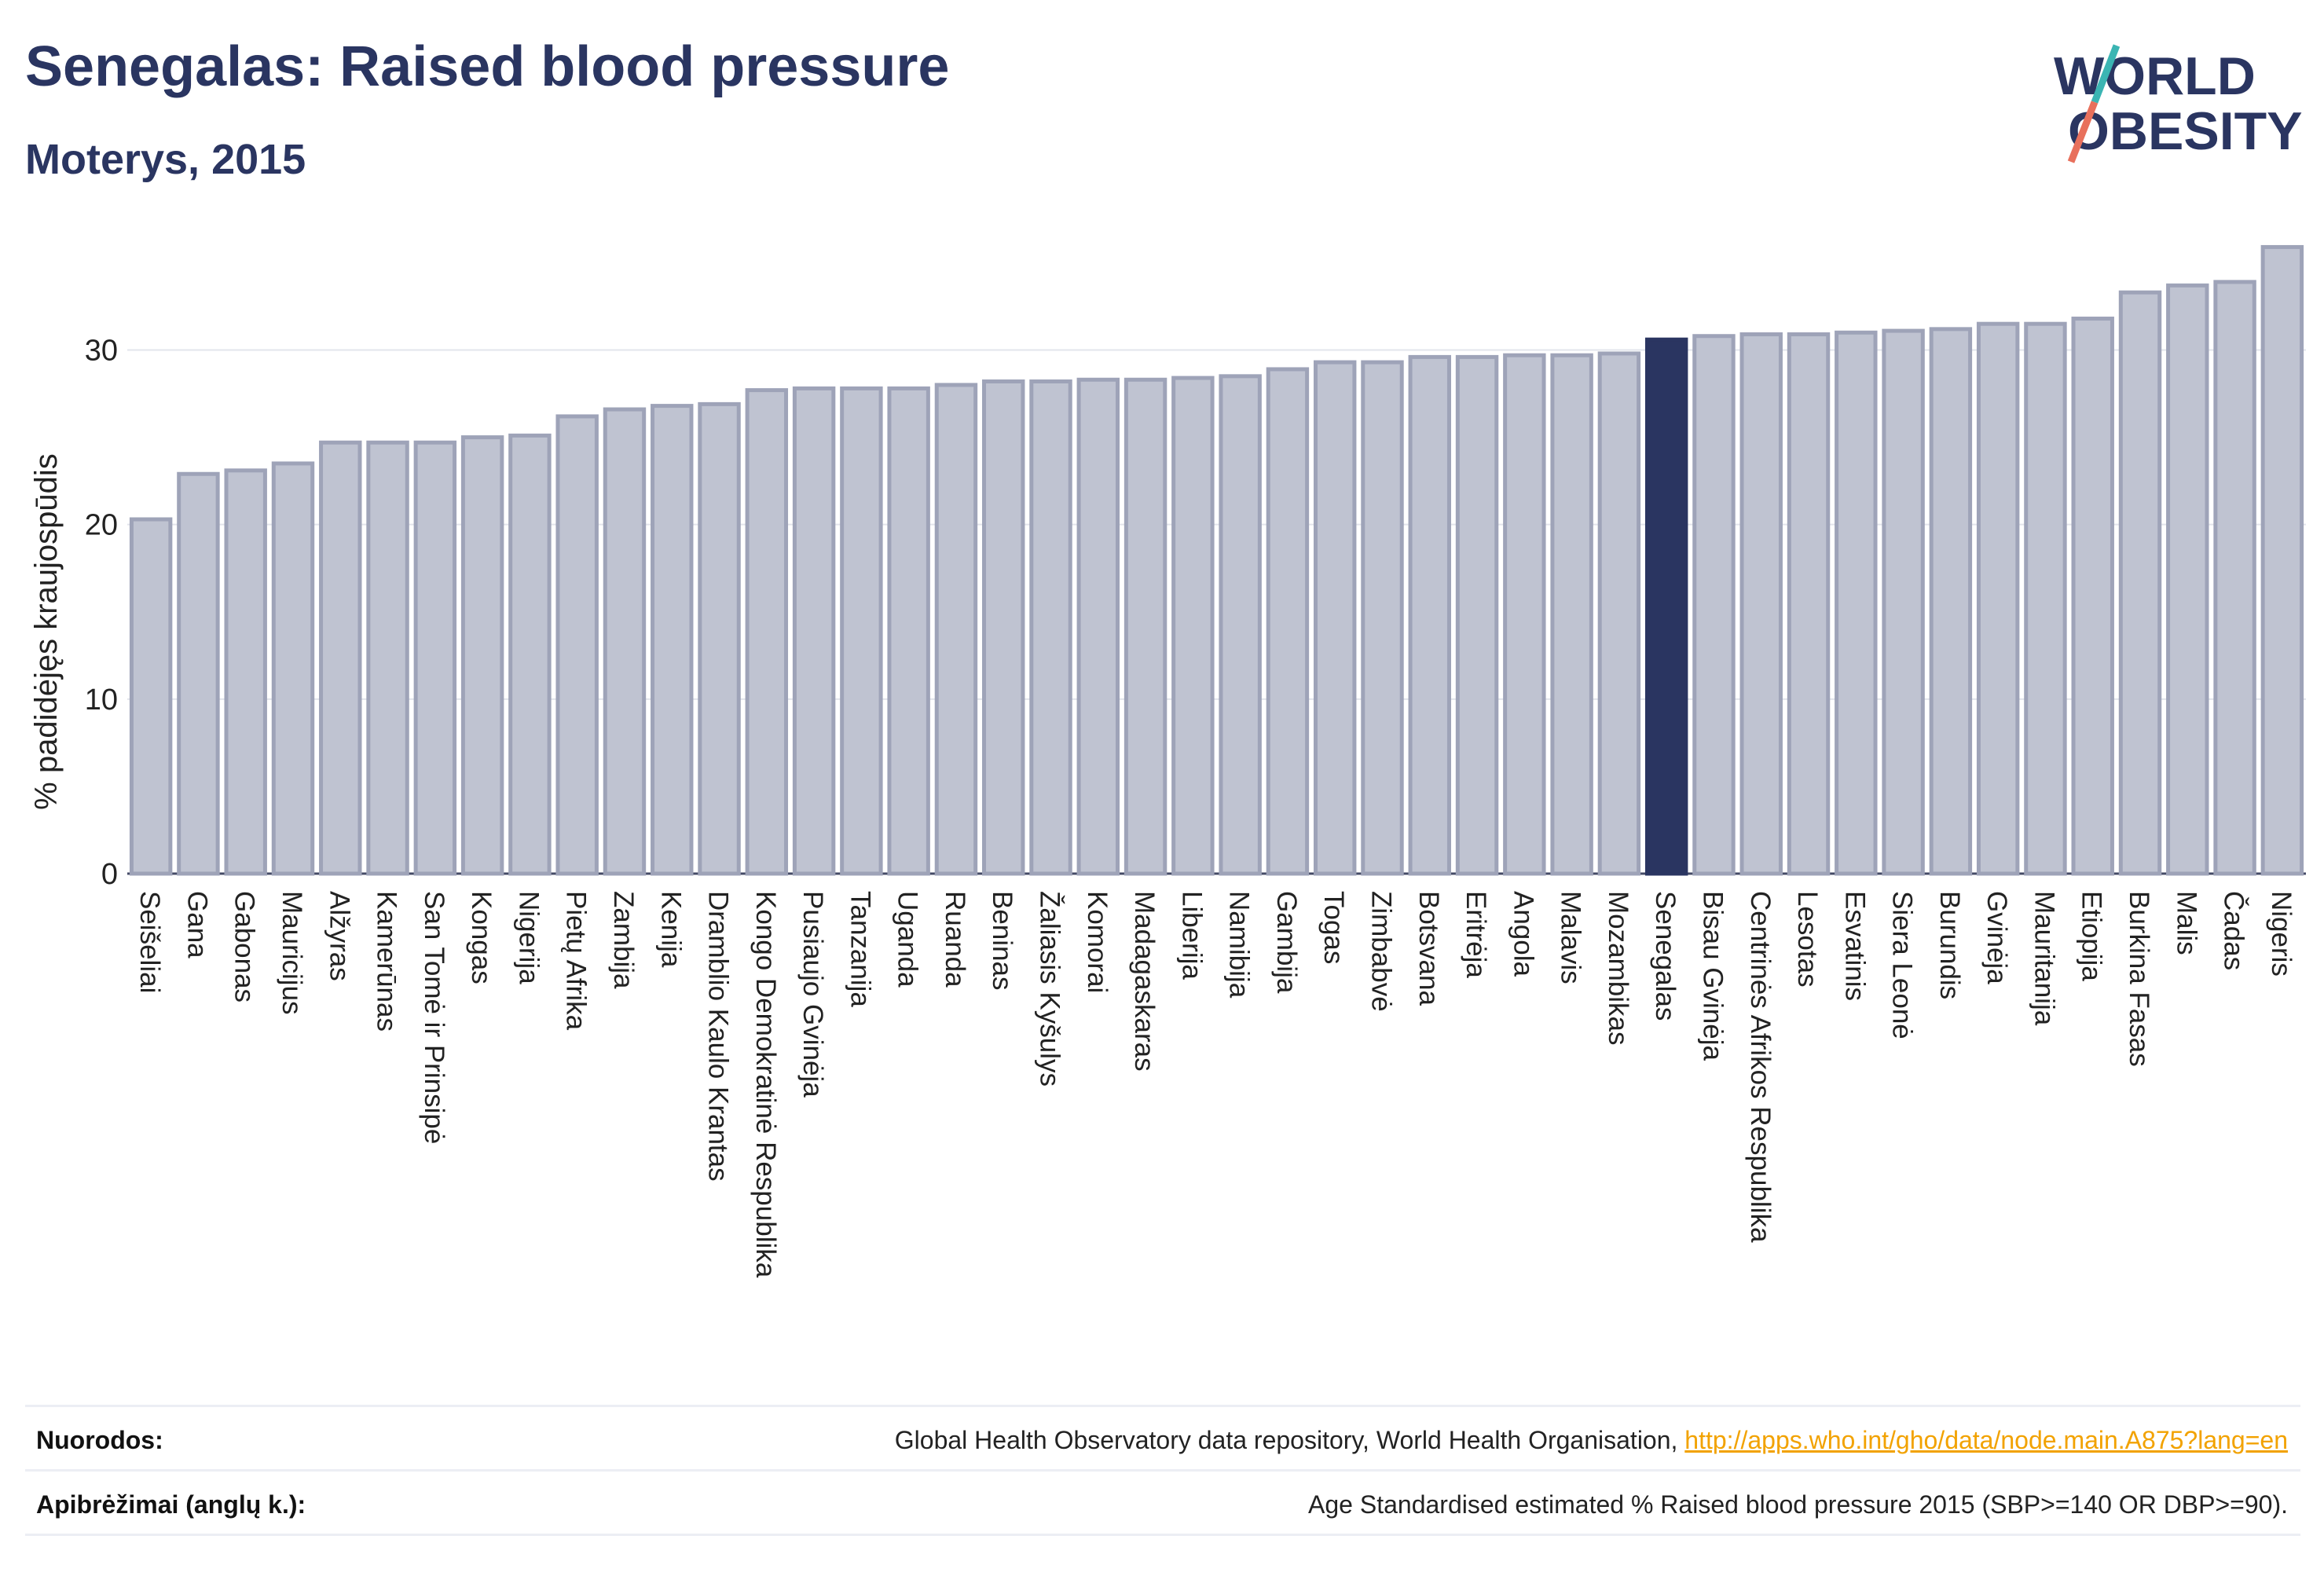  I want to click on x-tick-label: Burkina Fasas, so click(2139, 979).